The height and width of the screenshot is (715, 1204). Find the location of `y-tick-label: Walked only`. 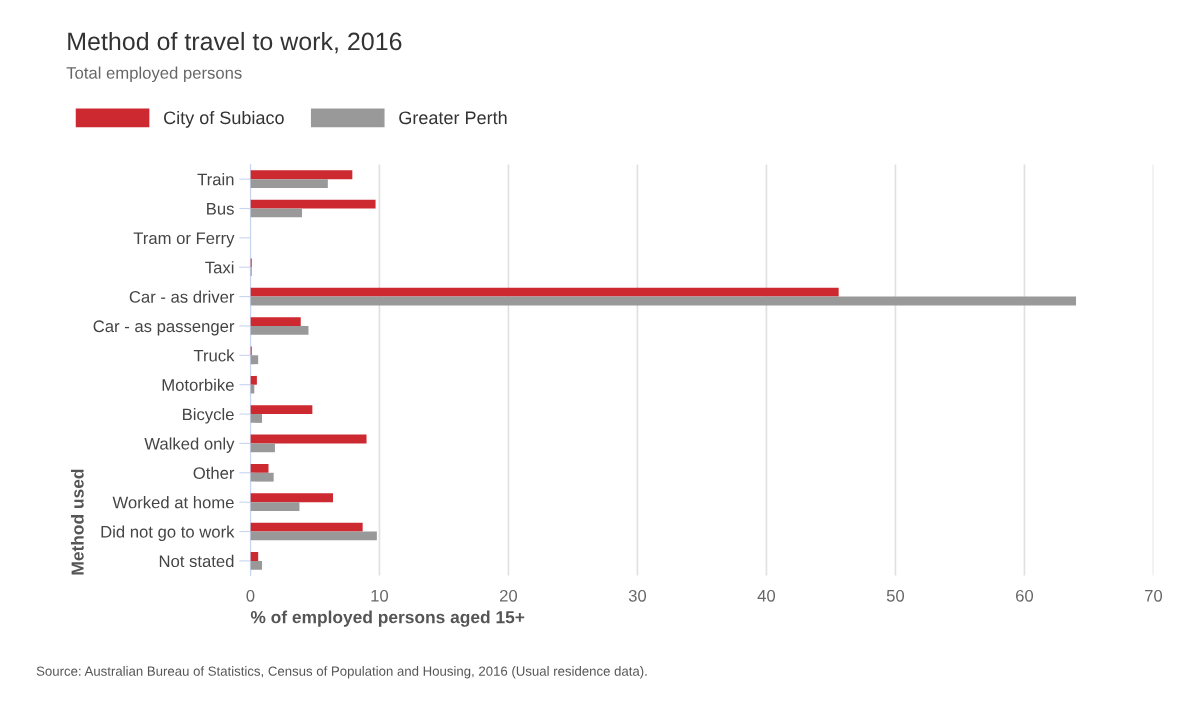

y-tick-label: Walked only is located at coordinates (189, 445).